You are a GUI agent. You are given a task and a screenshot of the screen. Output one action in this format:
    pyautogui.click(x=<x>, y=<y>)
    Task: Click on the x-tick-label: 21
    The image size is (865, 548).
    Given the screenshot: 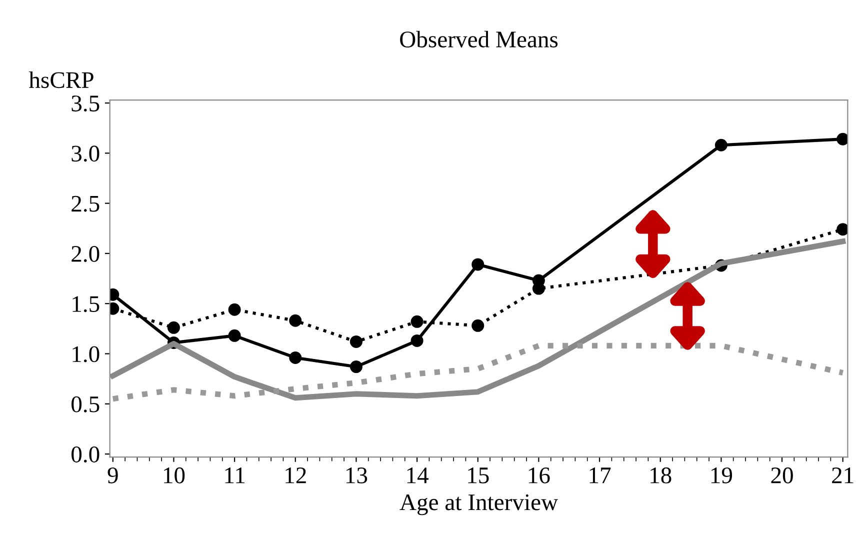 What is the action you would take?
    pyautogui.click(x=843, y=476)
    